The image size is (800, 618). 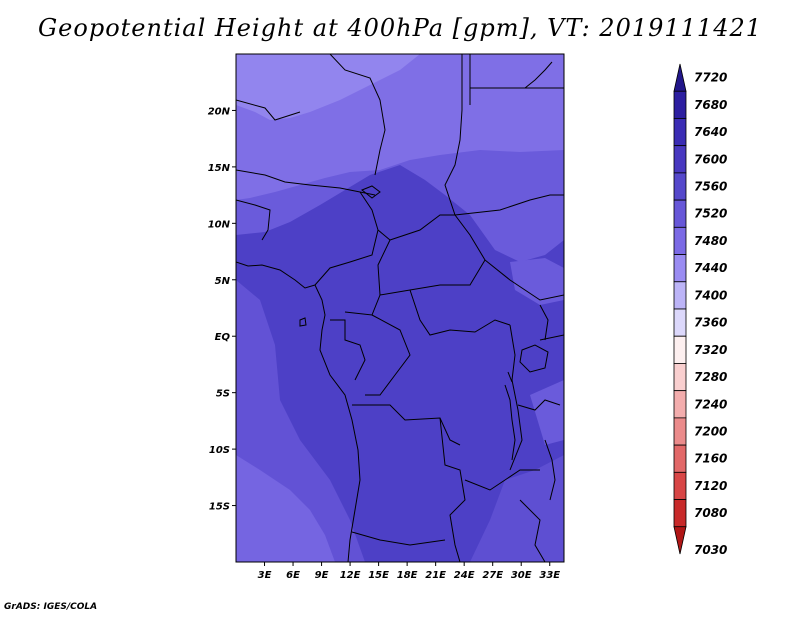 What do you see at coordinates (532, 530) in the screenshot?
I see `border-mozambique` at bounding box center [532, 530].